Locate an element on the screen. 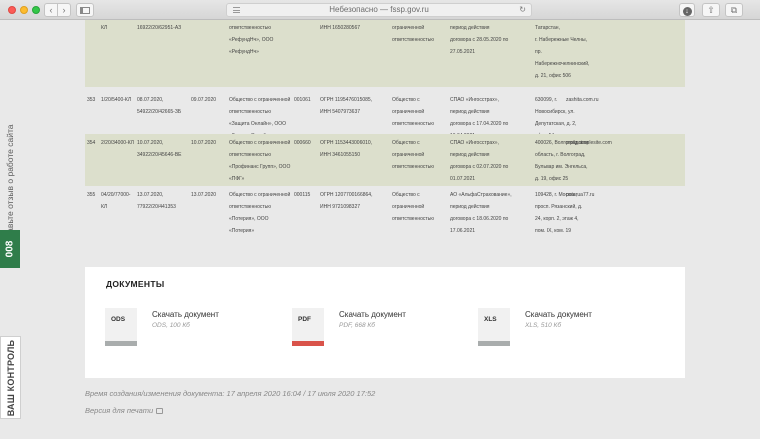  cell-site-link: zashita.com.ru is located at coordinates (582, 100).